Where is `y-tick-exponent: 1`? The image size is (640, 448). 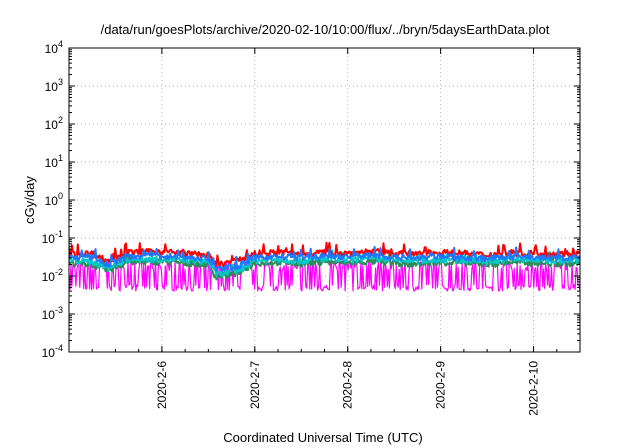 y-tick-exponent: 1 is located at coordinates (60, 158).